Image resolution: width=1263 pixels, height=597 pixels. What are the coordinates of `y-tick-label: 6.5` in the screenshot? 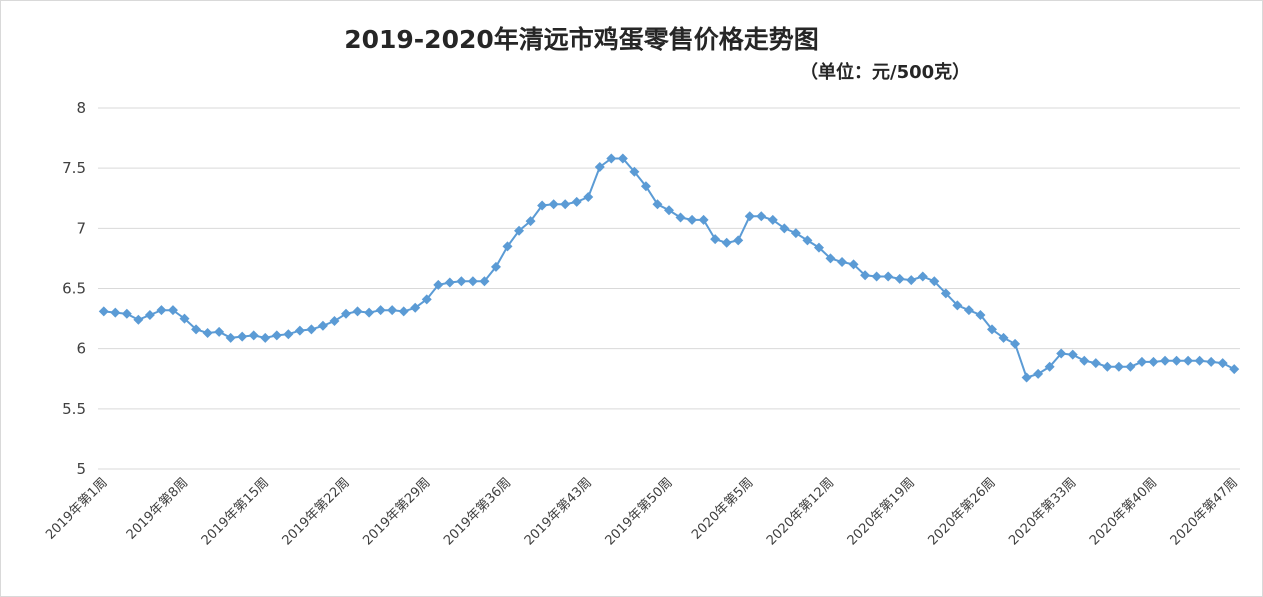 It's located at (74, 289).